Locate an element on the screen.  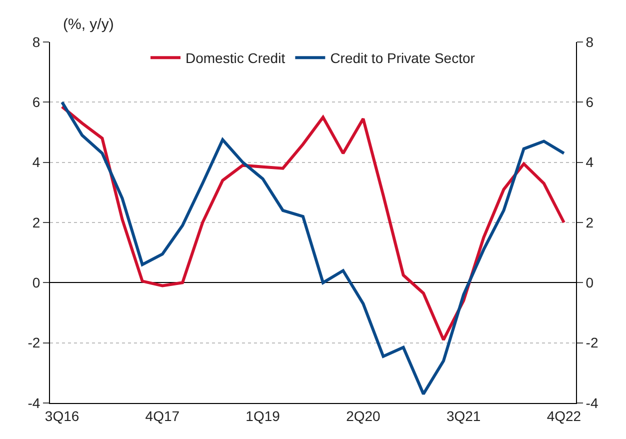
y2-tick-label: -4 is located at coordinates (592, 402).